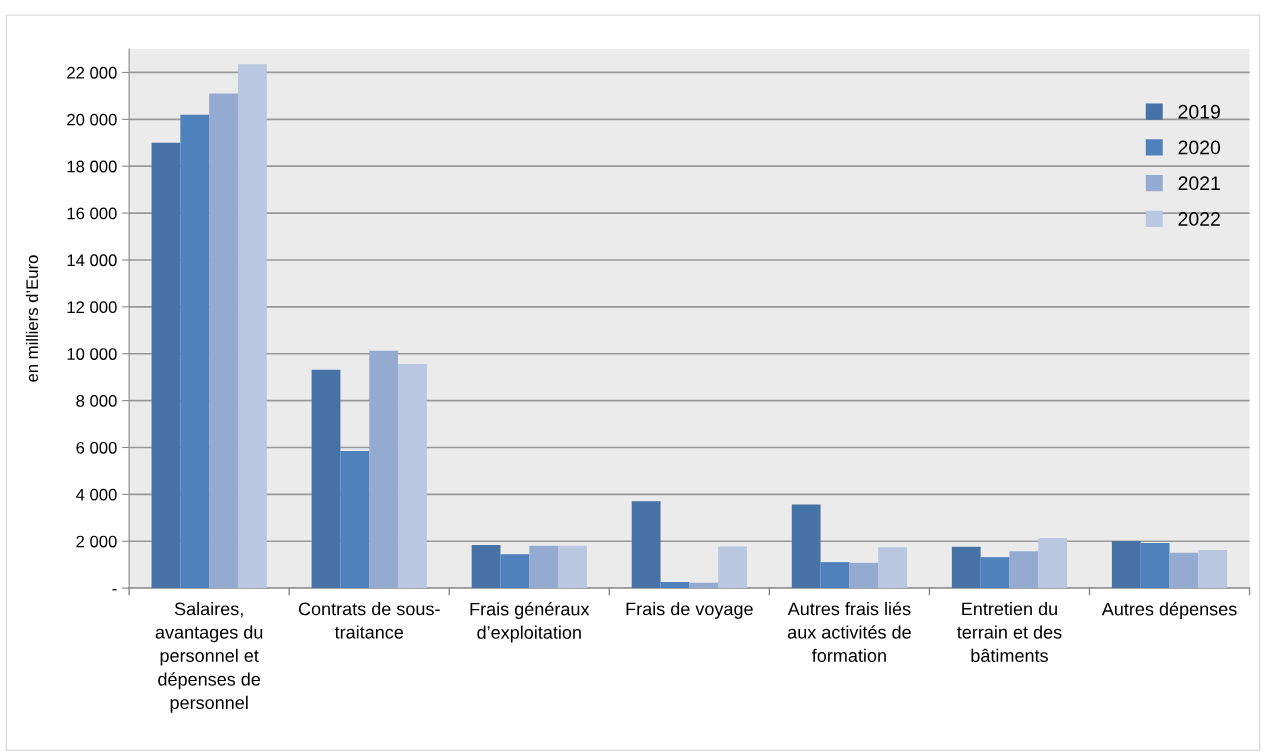  What do you see at coordinates (114, 590) in the screenshot?
I see `y-tick-label: -` at bounding box center [114, 590].